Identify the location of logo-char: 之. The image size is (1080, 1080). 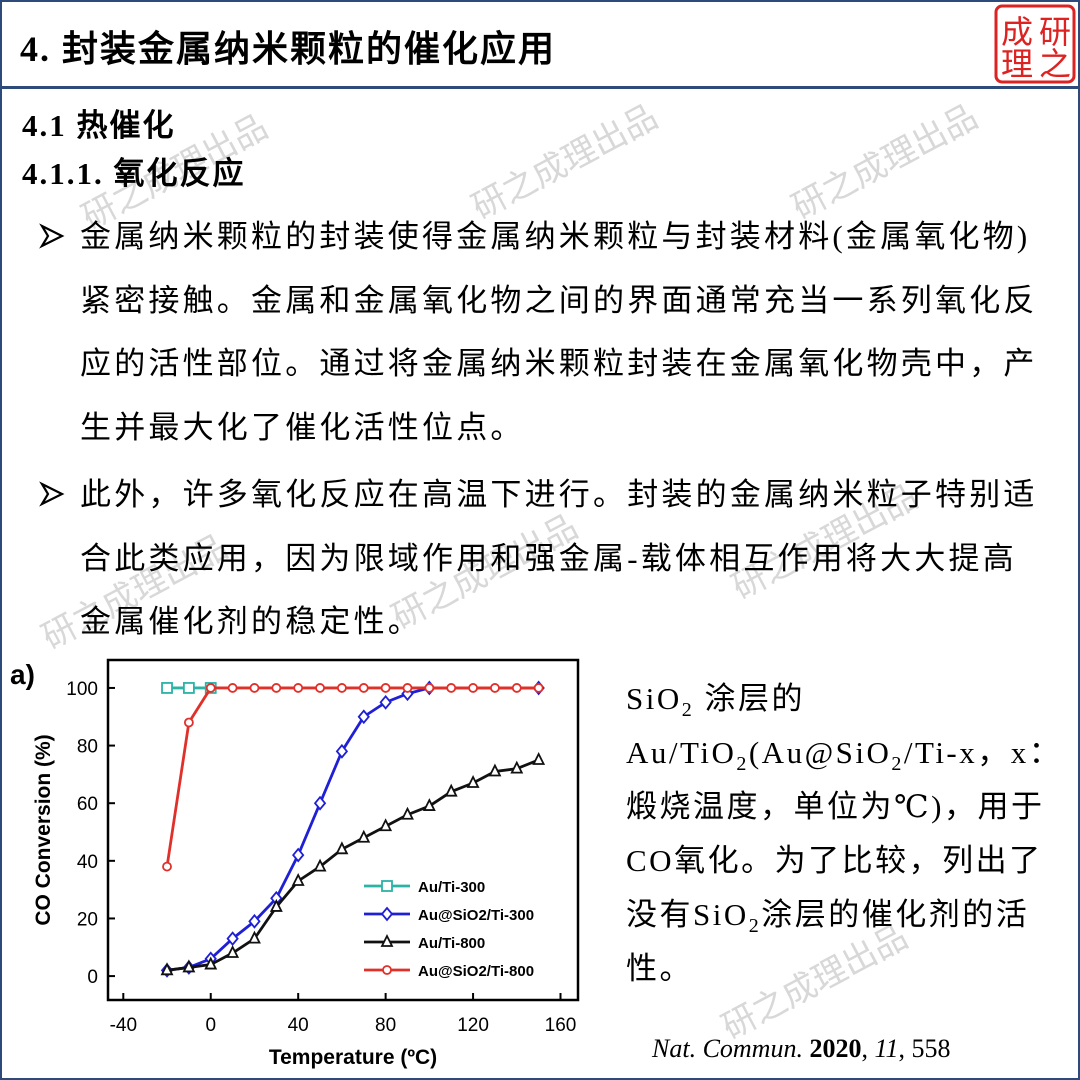
(1055, 64).